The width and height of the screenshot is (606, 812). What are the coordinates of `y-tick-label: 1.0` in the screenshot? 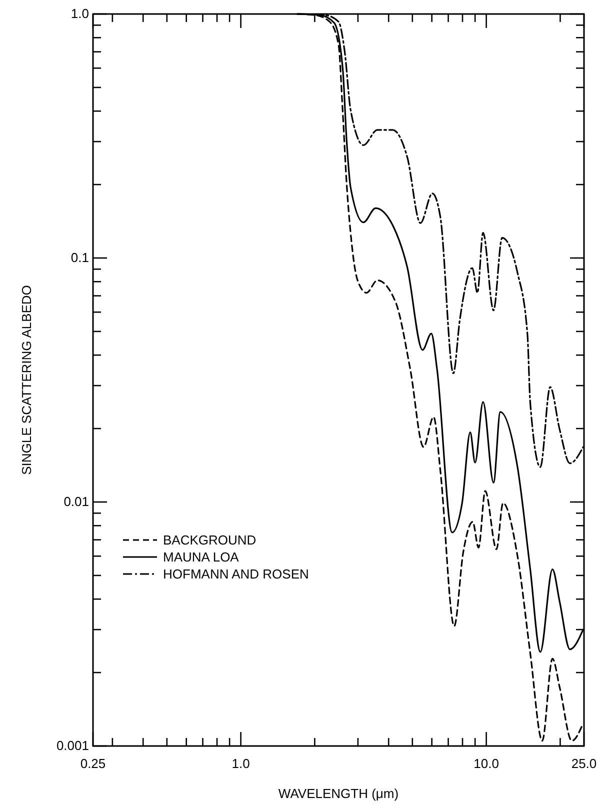 It's located at (79, 13).